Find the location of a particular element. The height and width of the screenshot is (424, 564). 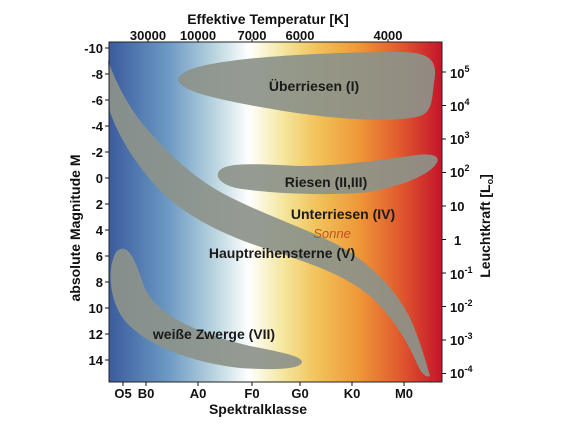

top-axis-title: Effektive Temperatur [K] is located at coordinates (268, 19).